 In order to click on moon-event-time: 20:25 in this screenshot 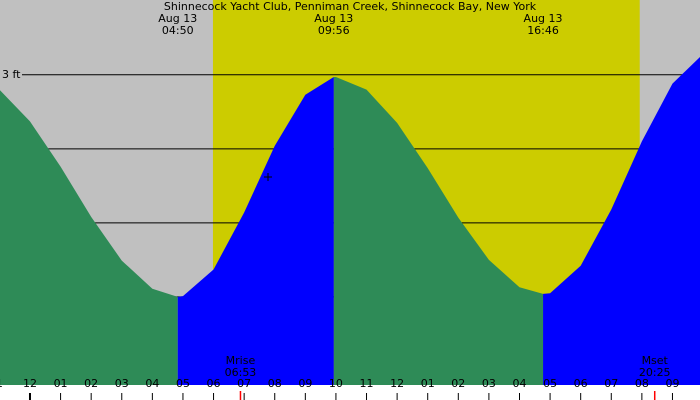, I will do `click(655, 372)`.